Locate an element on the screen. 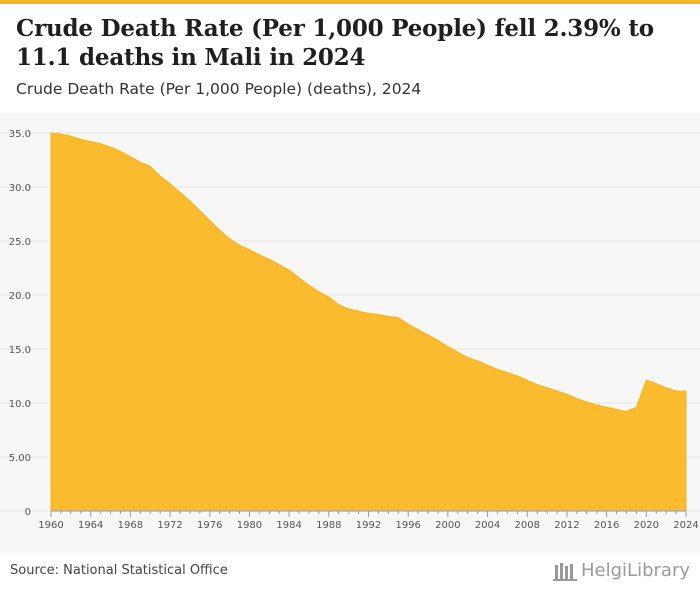 Image resolution: width=700 pixels, height=596 pixels. x-tick-label: 2008 is located at coordinates (527, 525).